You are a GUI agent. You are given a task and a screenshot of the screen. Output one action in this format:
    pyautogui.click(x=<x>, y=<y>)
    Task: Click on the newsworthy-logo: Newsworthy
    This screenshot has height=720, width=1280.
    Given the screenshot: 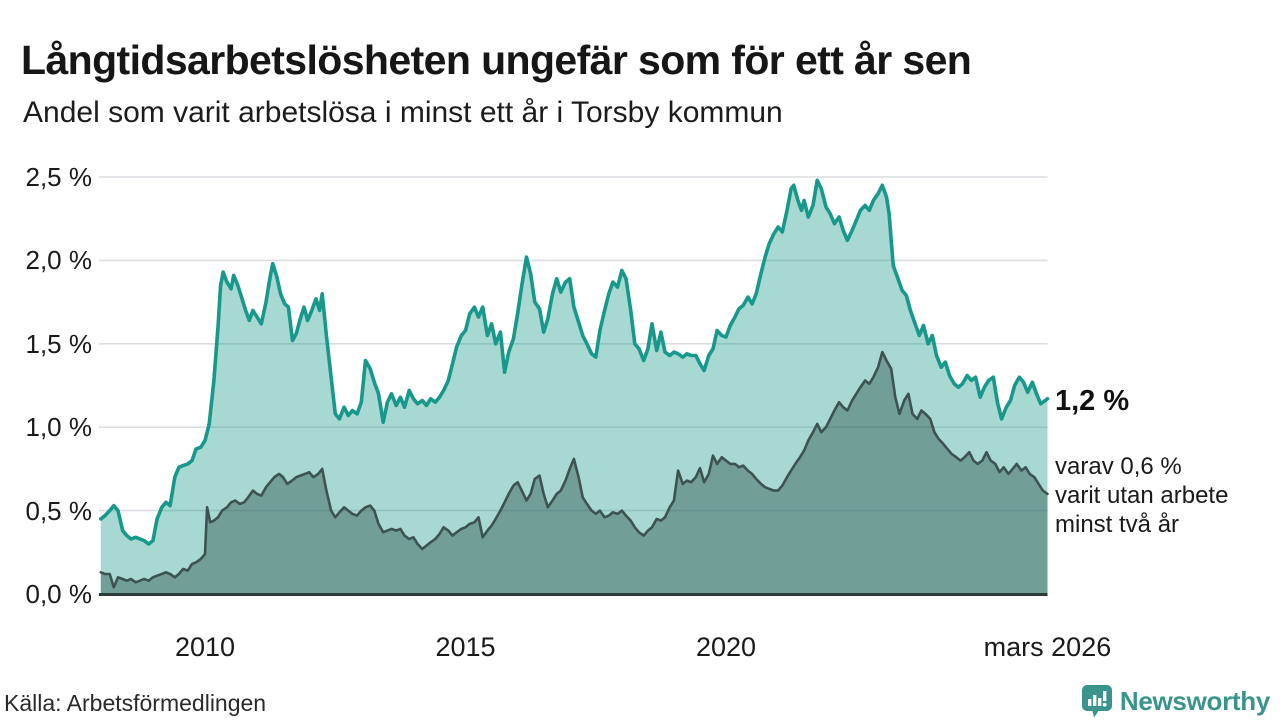 What is the action you would take?
    pyautogui.click(x=1175, y=701)
    